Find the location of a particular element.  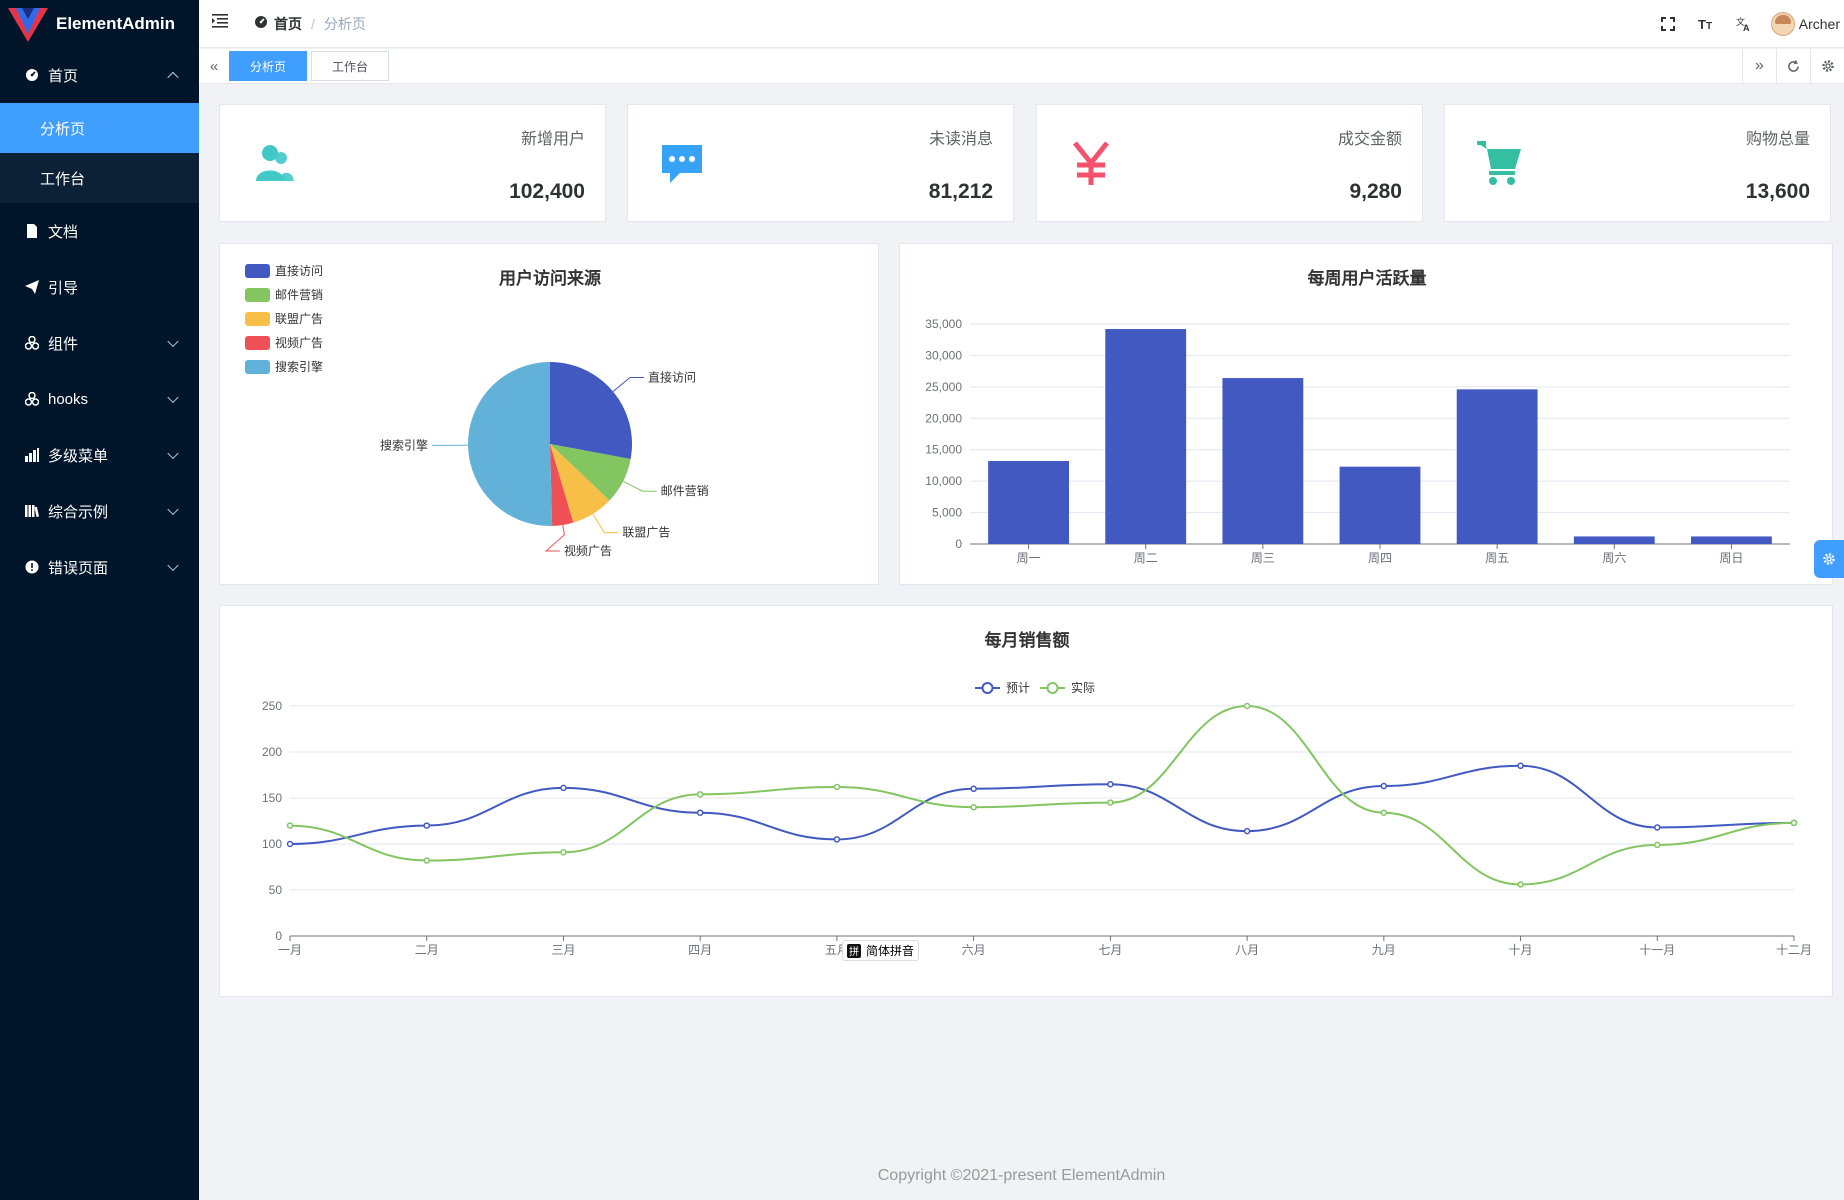

sidebar-item-guide: 引导 is located at coordinates (99, 287).